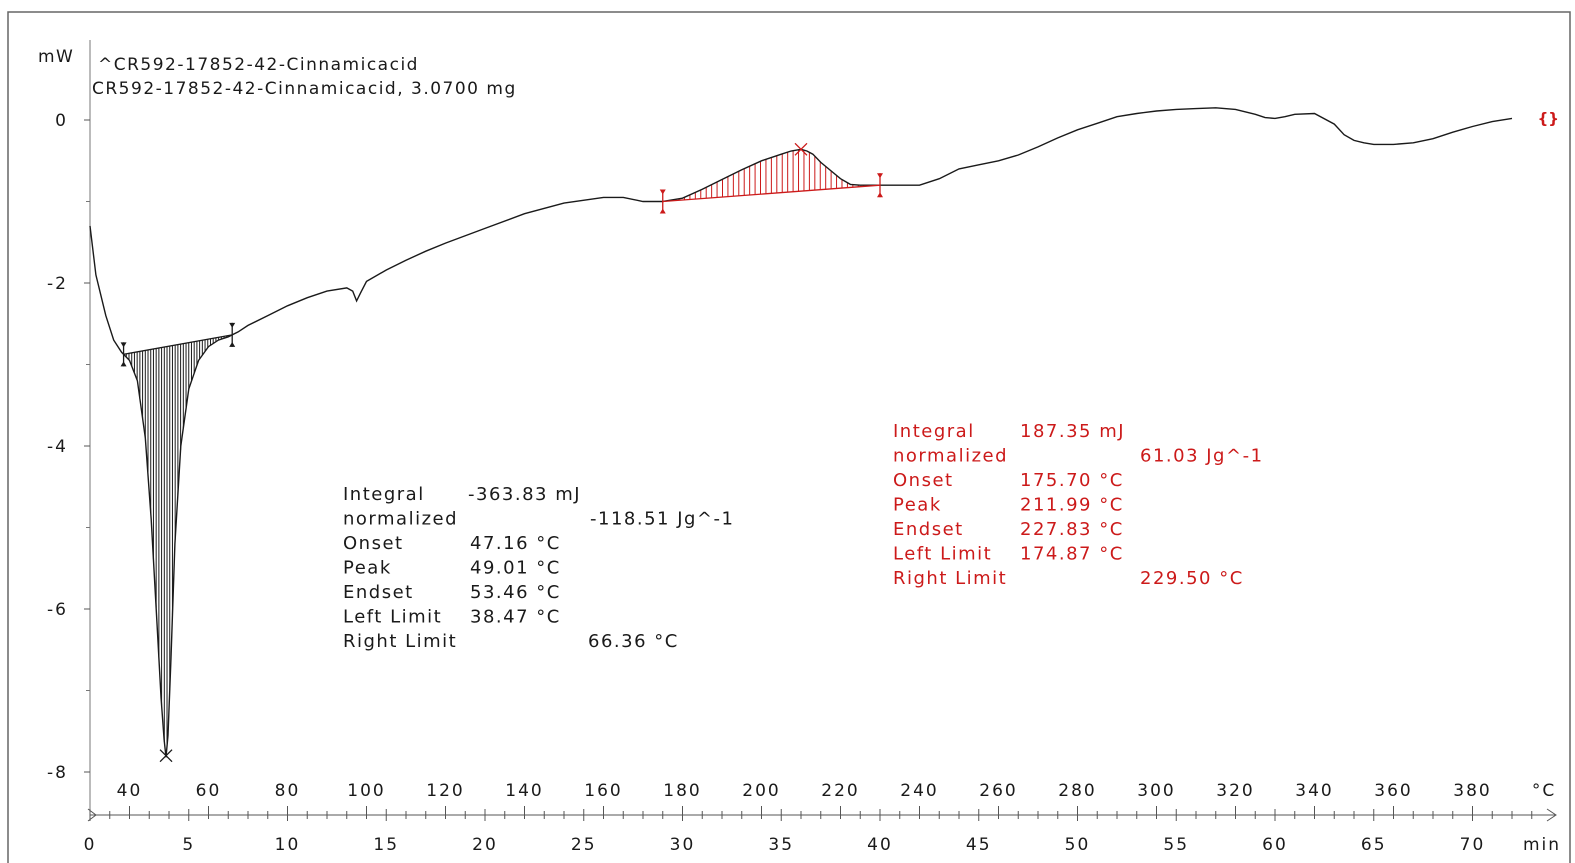 This screenshot has width=1575, height=863. I want to click on temperature-tick-label: 200, so click(761, 791).